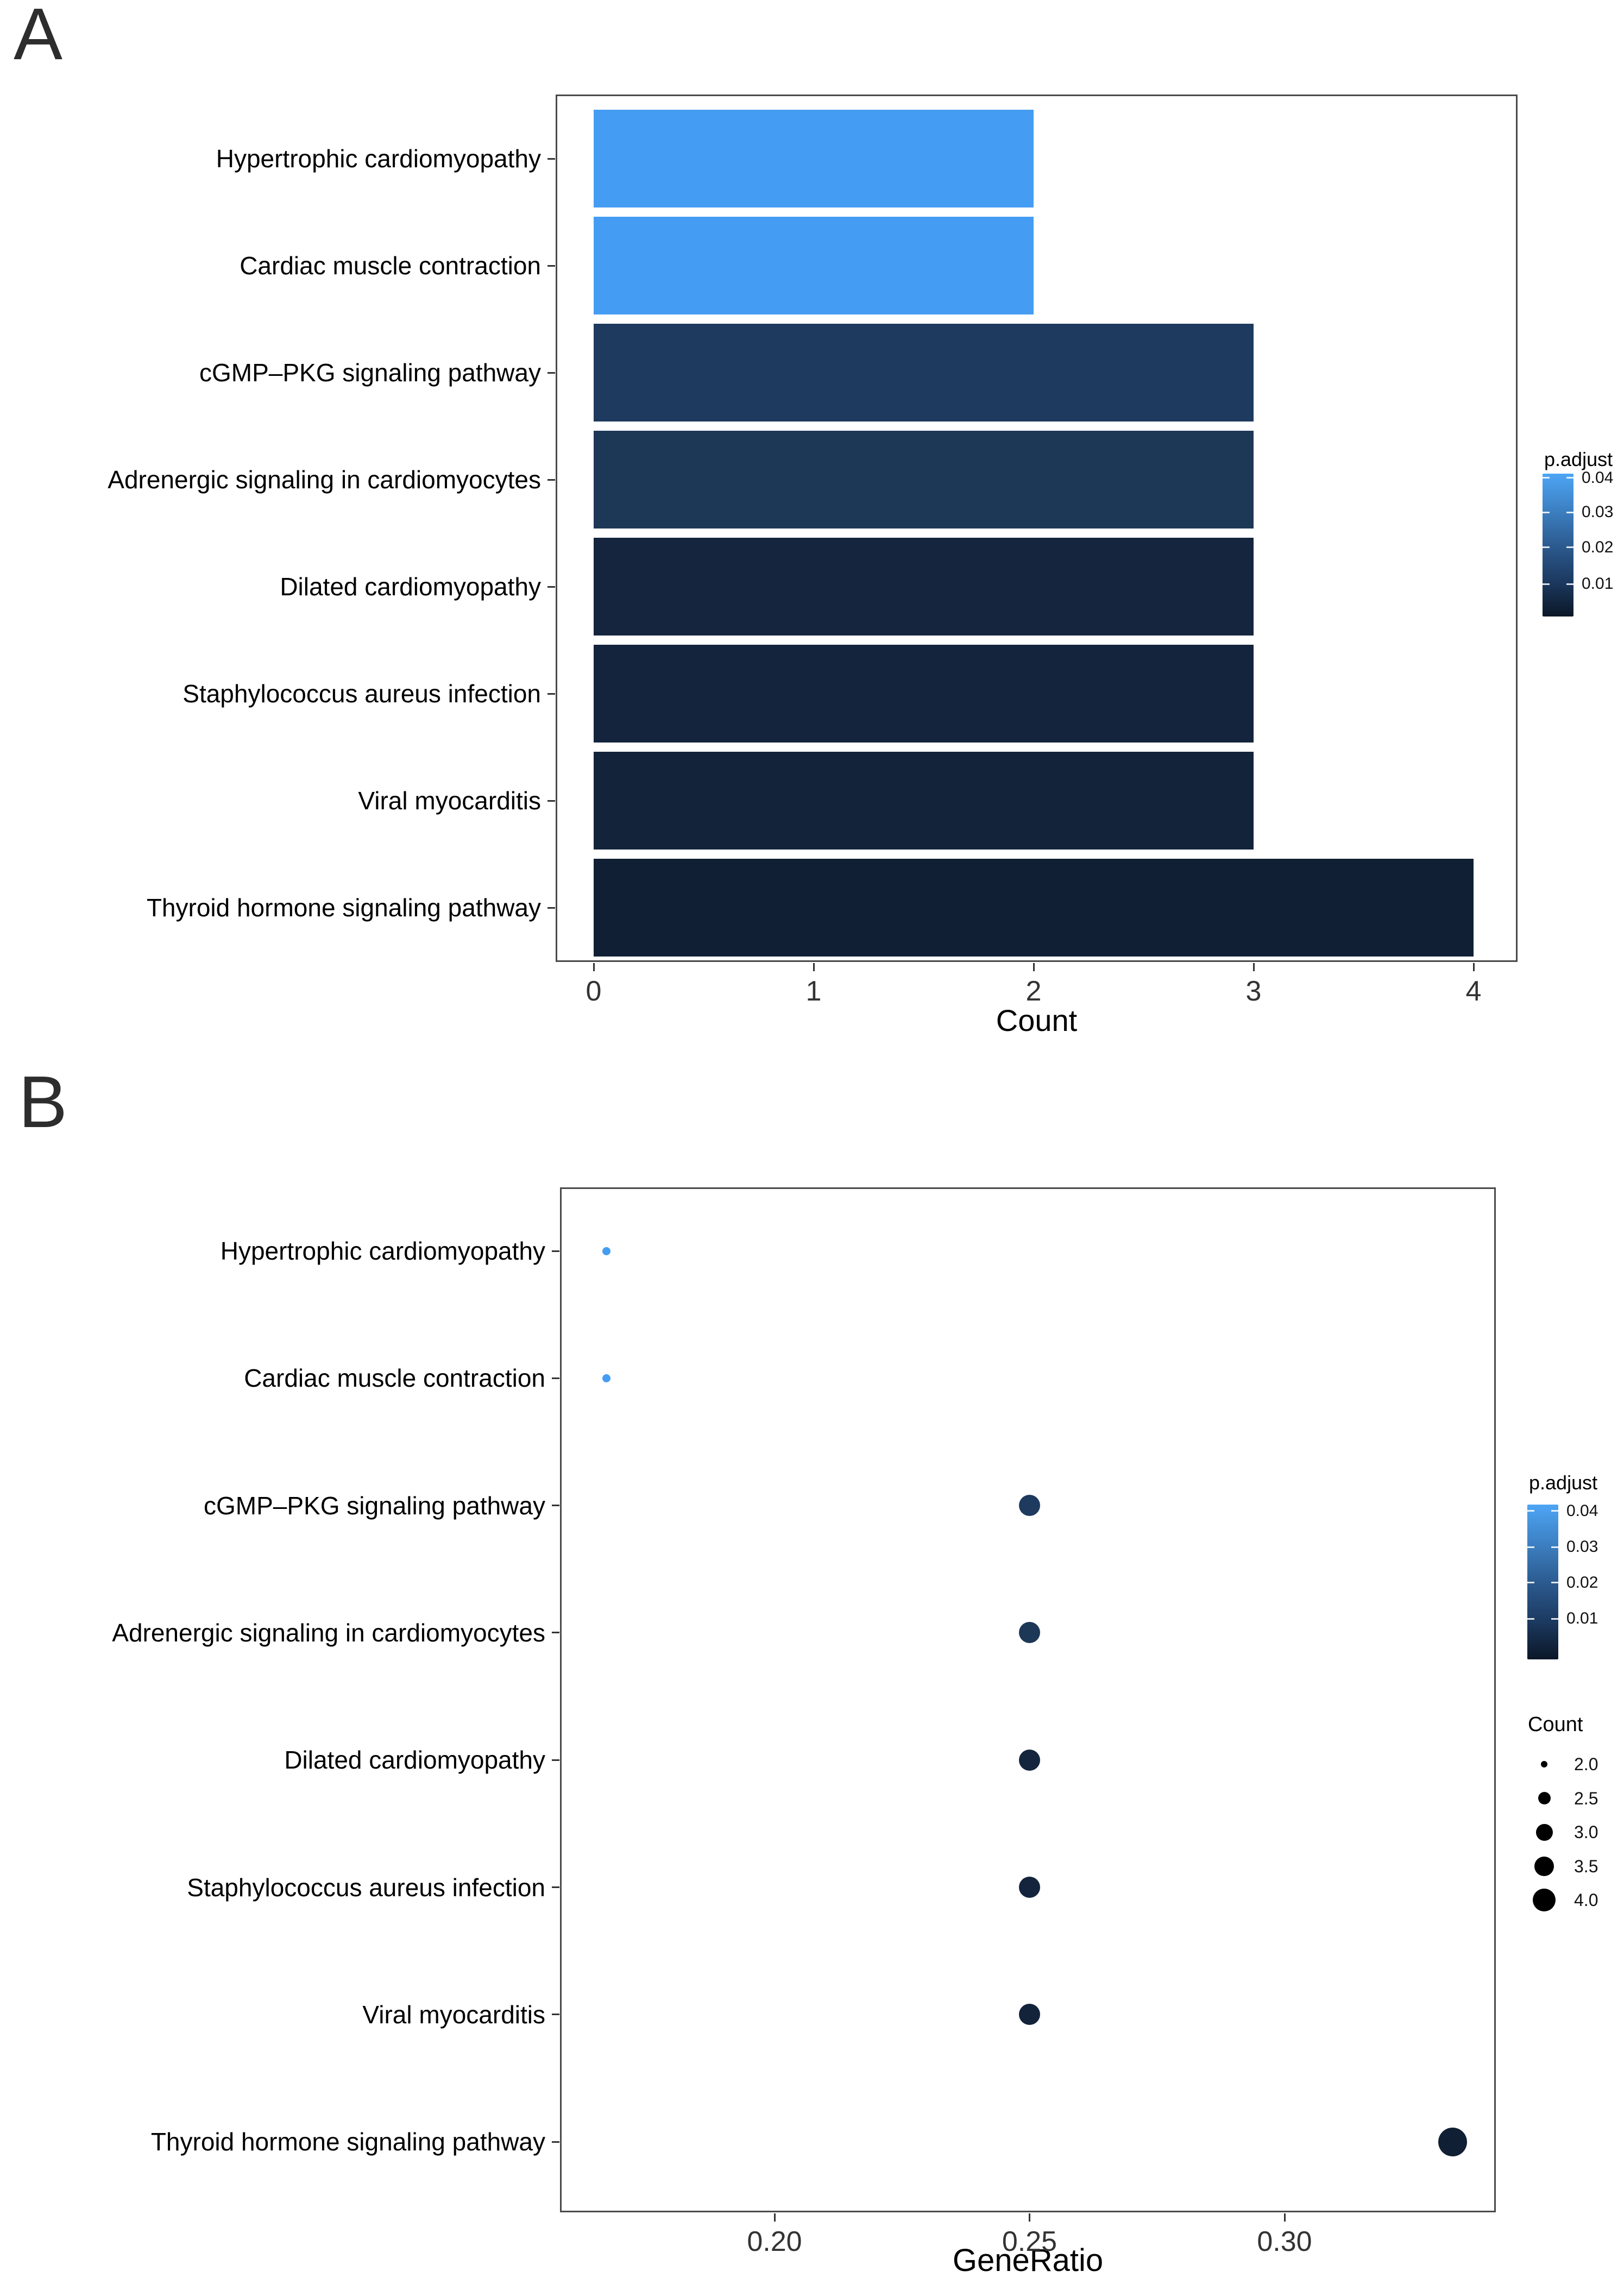 The image size is (1624, 2290). What do you see at coordinates (1586, 1900) in the screenshot?
I see `panel-b-count-legend-label: 4.0` at bounding box center [1586, 1900].